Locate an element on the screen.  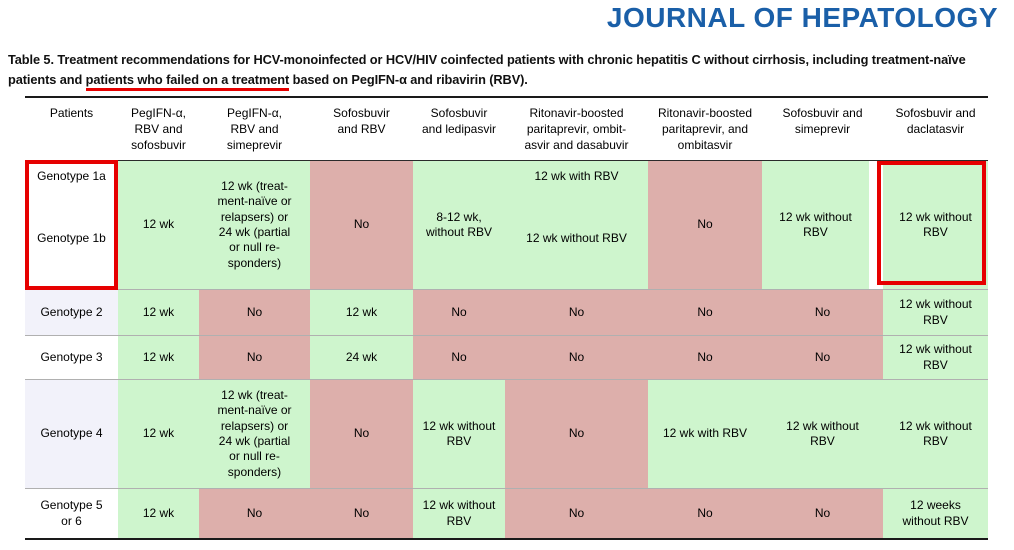
column-header-pegifn-rbv-simeprevir: PegIFN-α, RBV and simeprevir is located at coordinates (254, 129).